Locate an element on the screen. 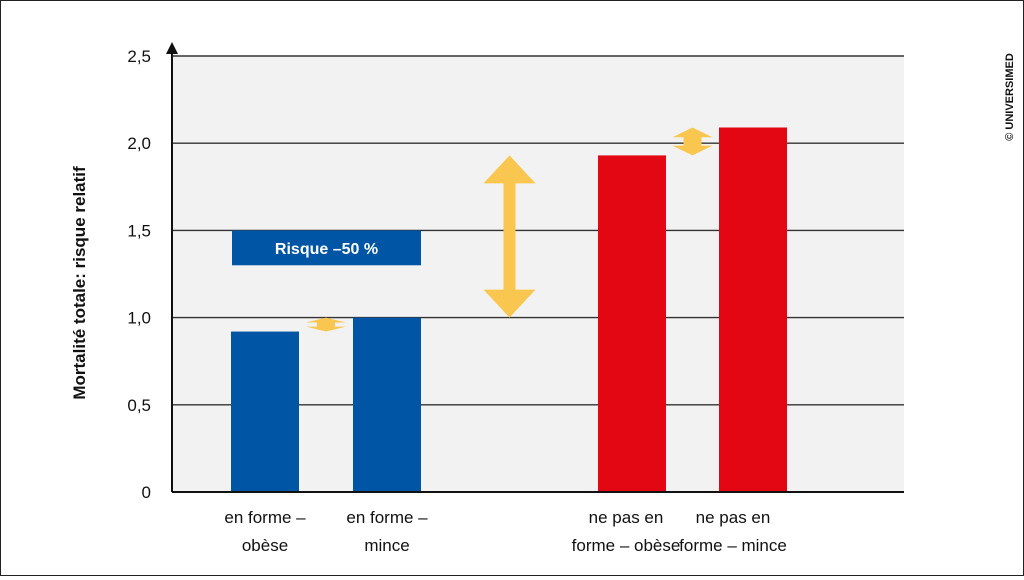  y-tick-labels: 0 0,5 1,0 1,5 2,0 2,5 is located at coordinates (139, 274).